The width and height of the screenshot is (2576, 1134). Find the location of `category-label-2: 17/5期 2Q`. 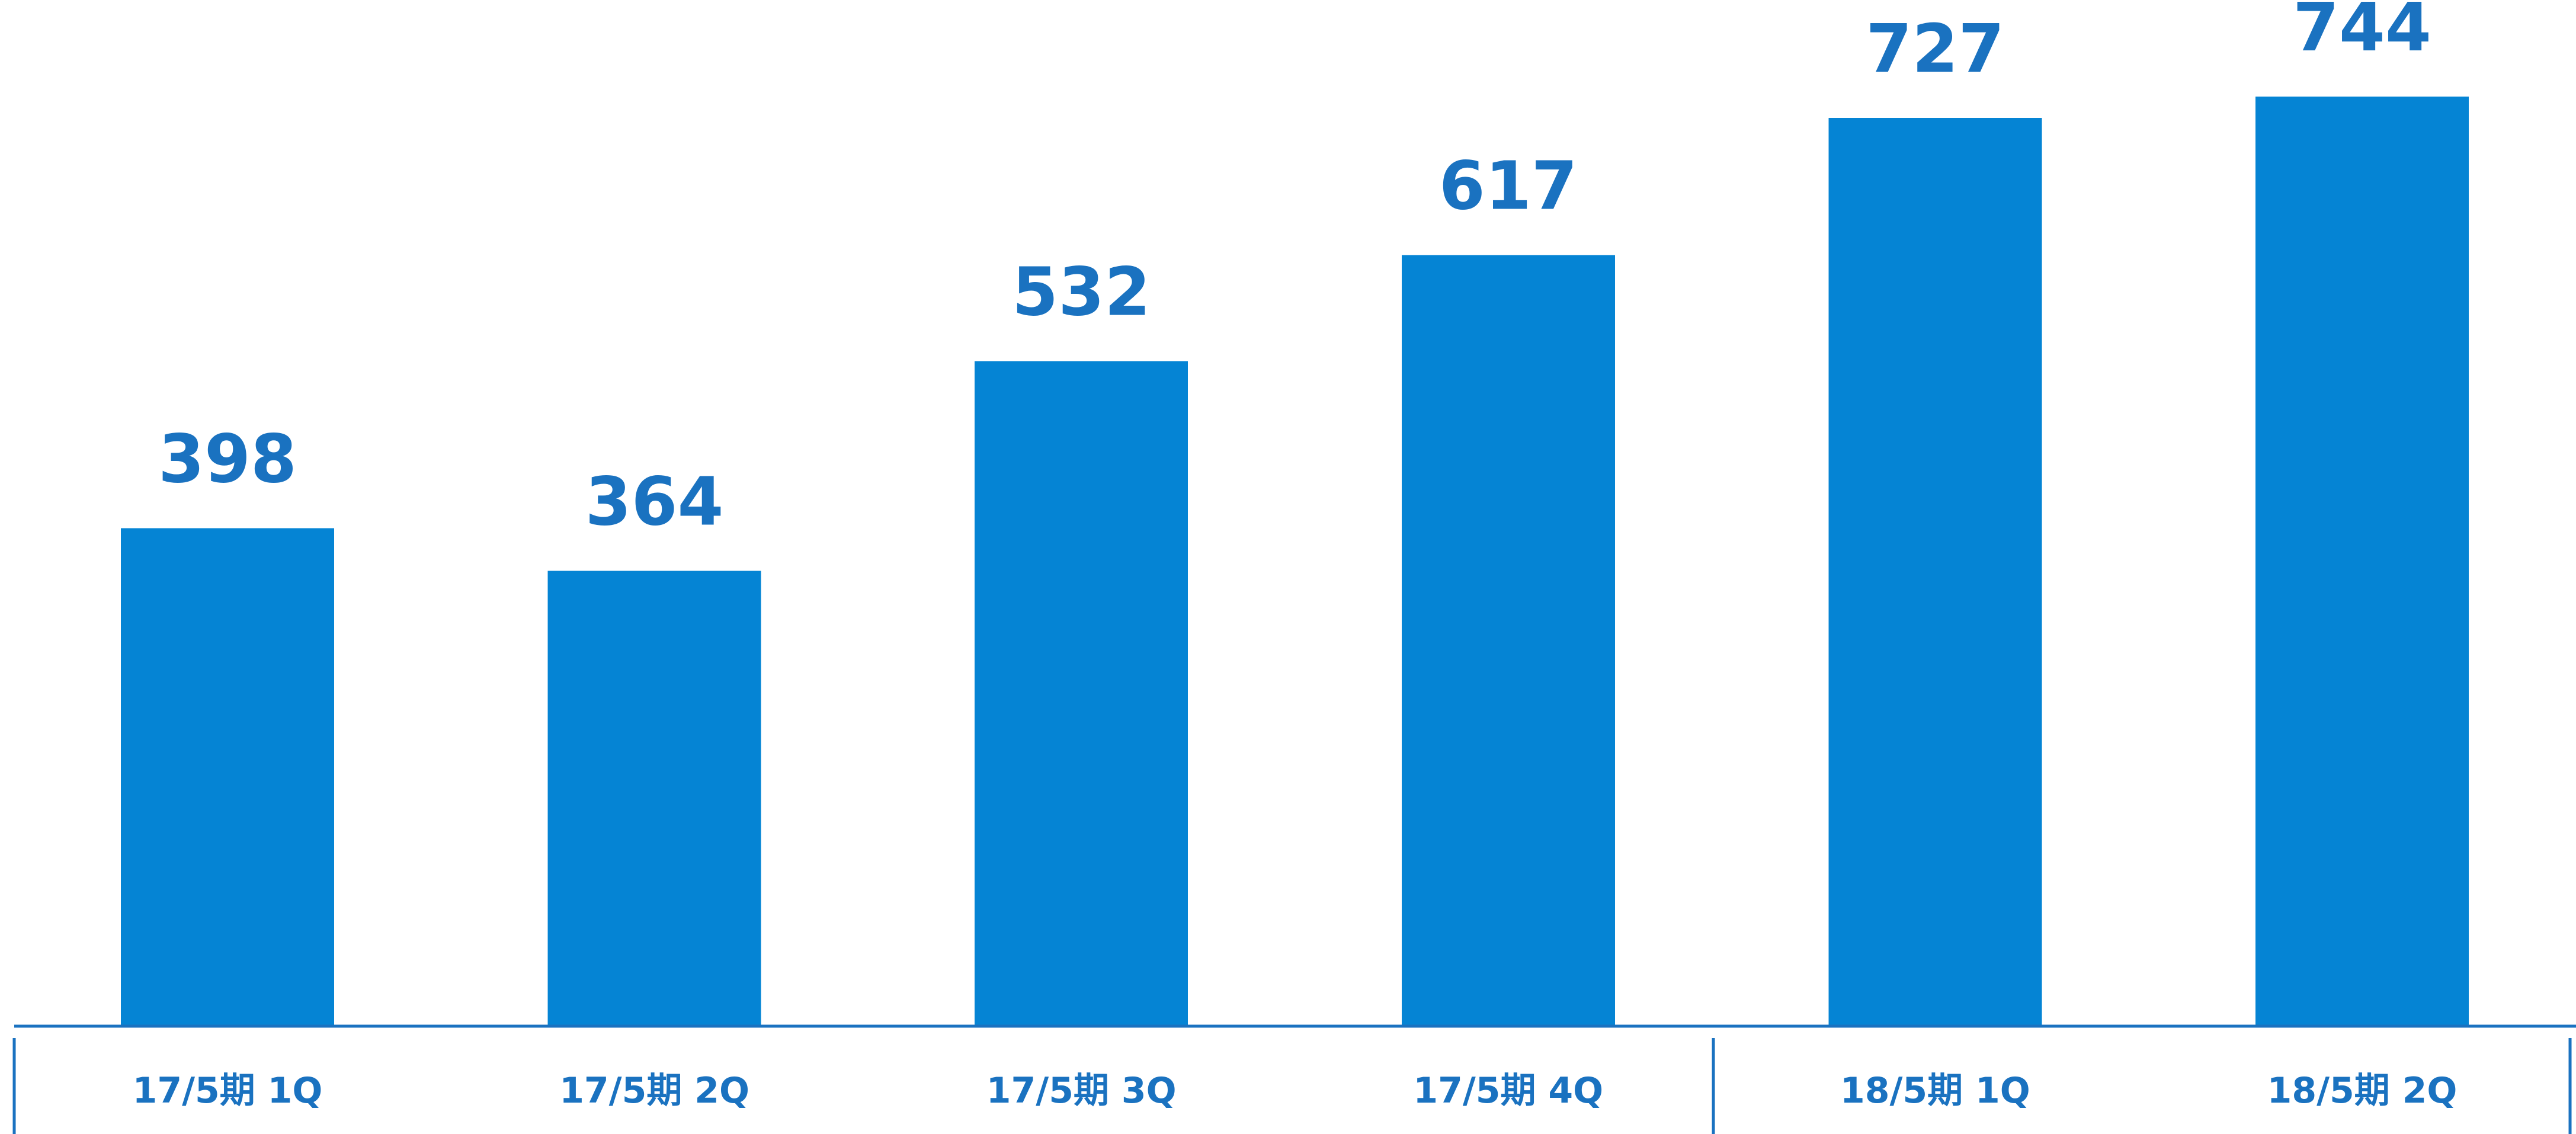

category-label-2: 17/5期 2Q is located at coordinates (654, 1090).